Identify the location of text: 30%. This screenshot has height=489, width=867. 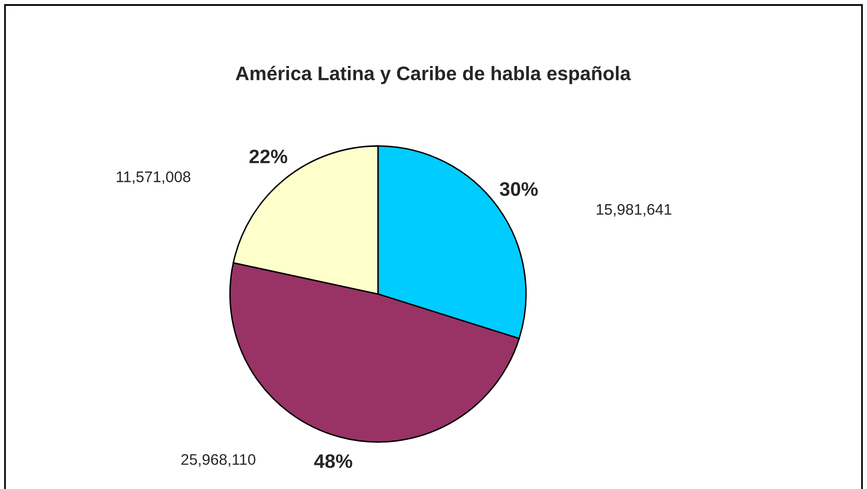
(519, 189).